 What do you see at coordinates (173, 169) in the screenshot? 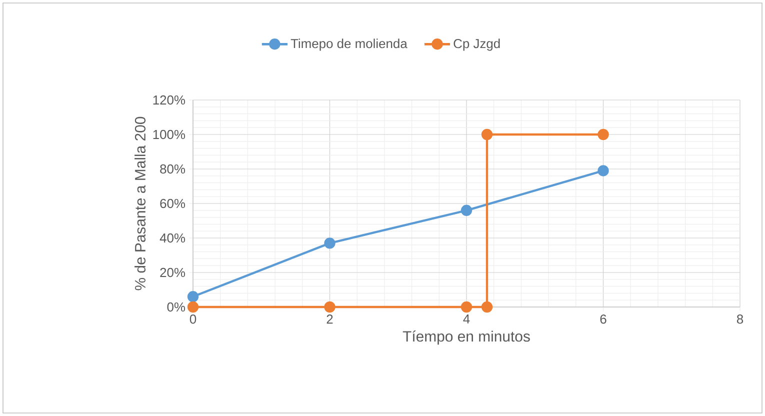
I see `y-tick-label: 80%` at bounding box center [173, 169].